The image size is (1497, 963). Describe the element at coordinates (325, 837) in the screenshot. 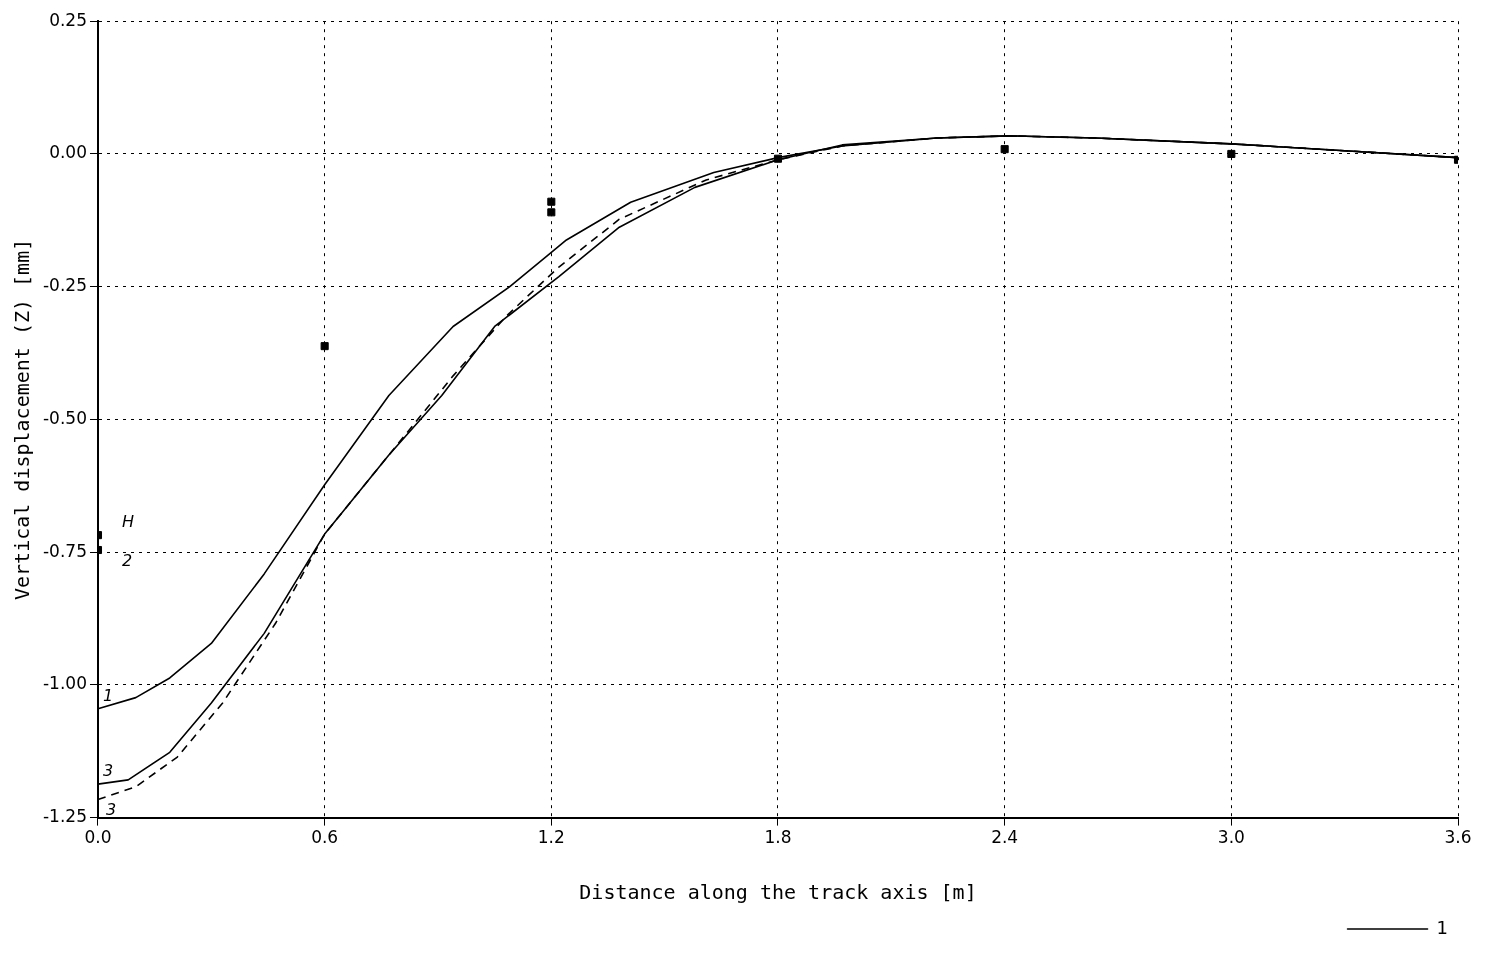

I see `x-tick-label: 0.6` at that location.